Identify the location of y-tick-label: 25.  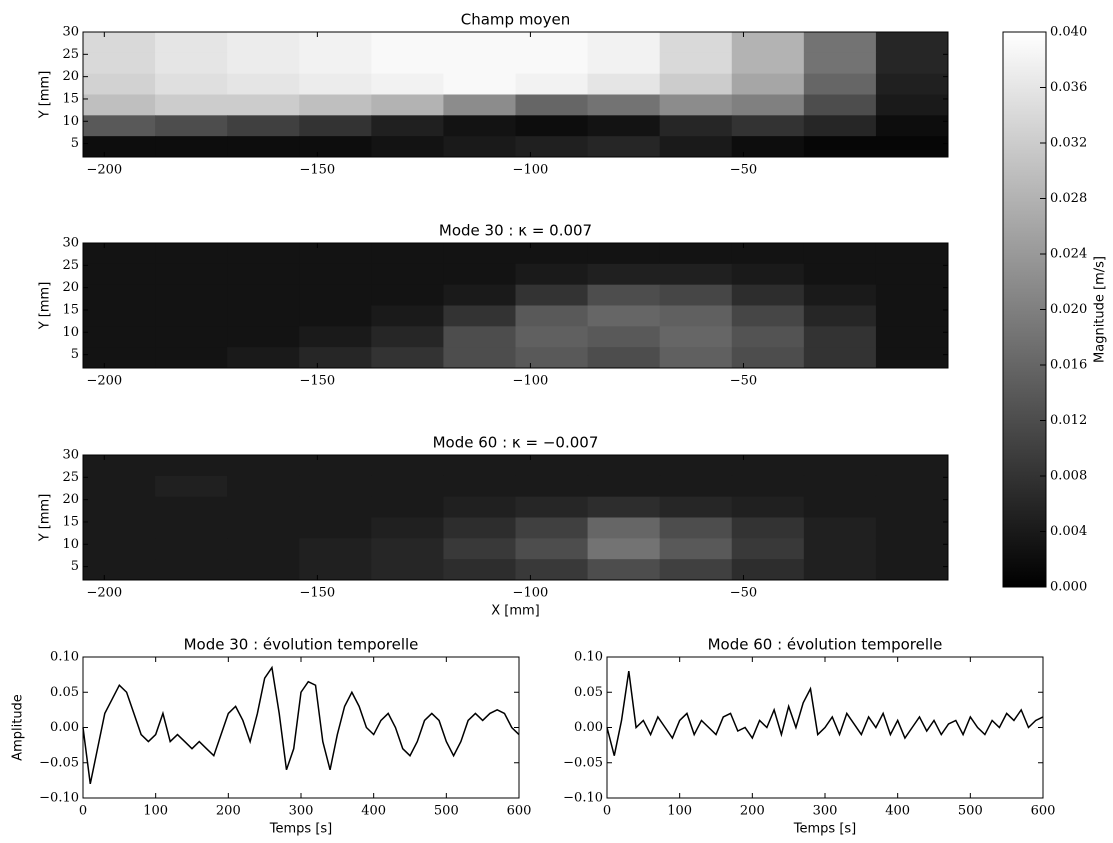
(70, 265).